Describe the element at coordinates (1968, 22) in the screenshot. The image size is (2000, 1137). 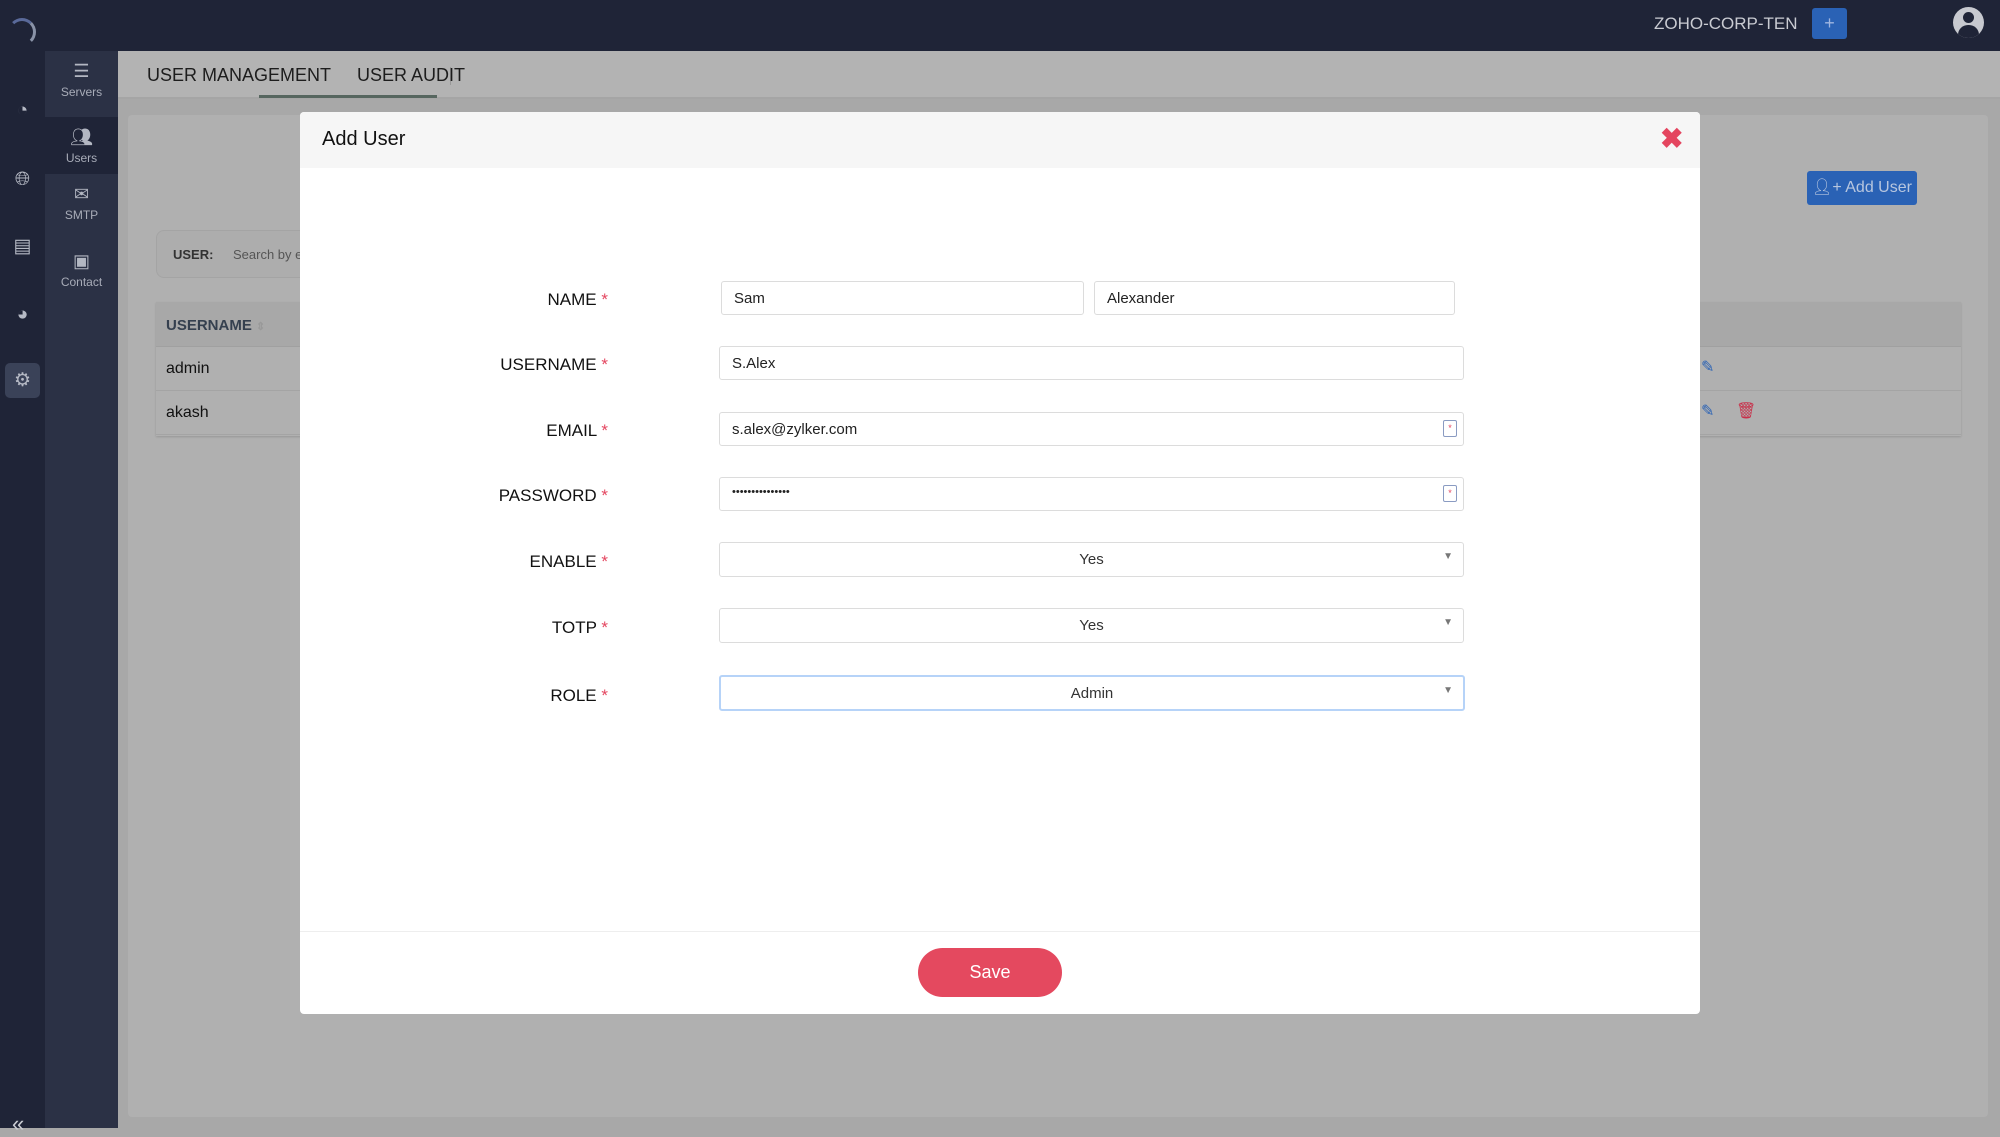
I see `user-avatar-icon` at that location.